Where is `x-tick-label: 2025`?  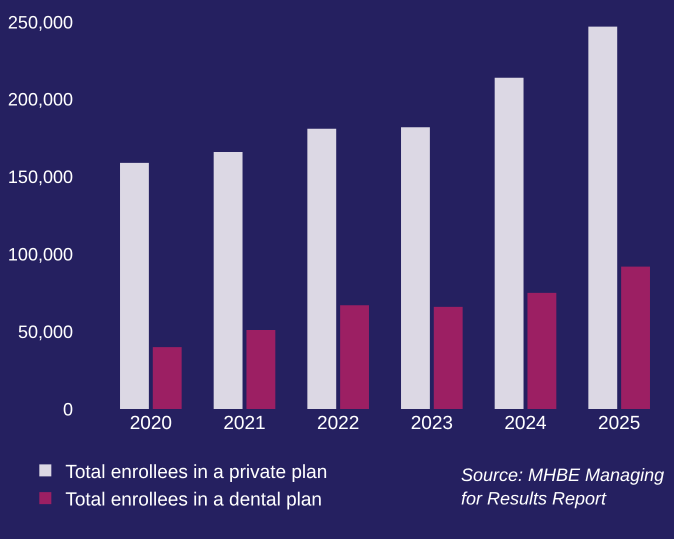
x-tick-label: 2025 is located at coordinates (619, 423).